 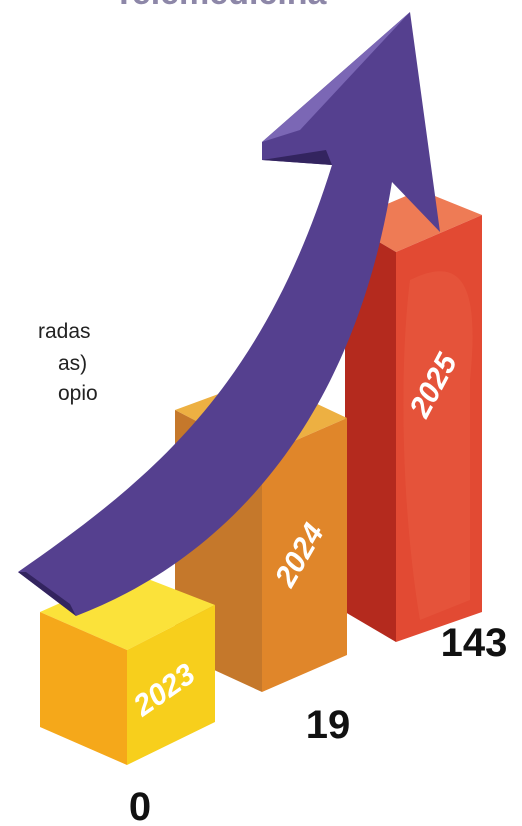 What do you see at coordinates (64, 331) in the screenshot?
I see `text-line: radas` at bounding box center [64, 331].